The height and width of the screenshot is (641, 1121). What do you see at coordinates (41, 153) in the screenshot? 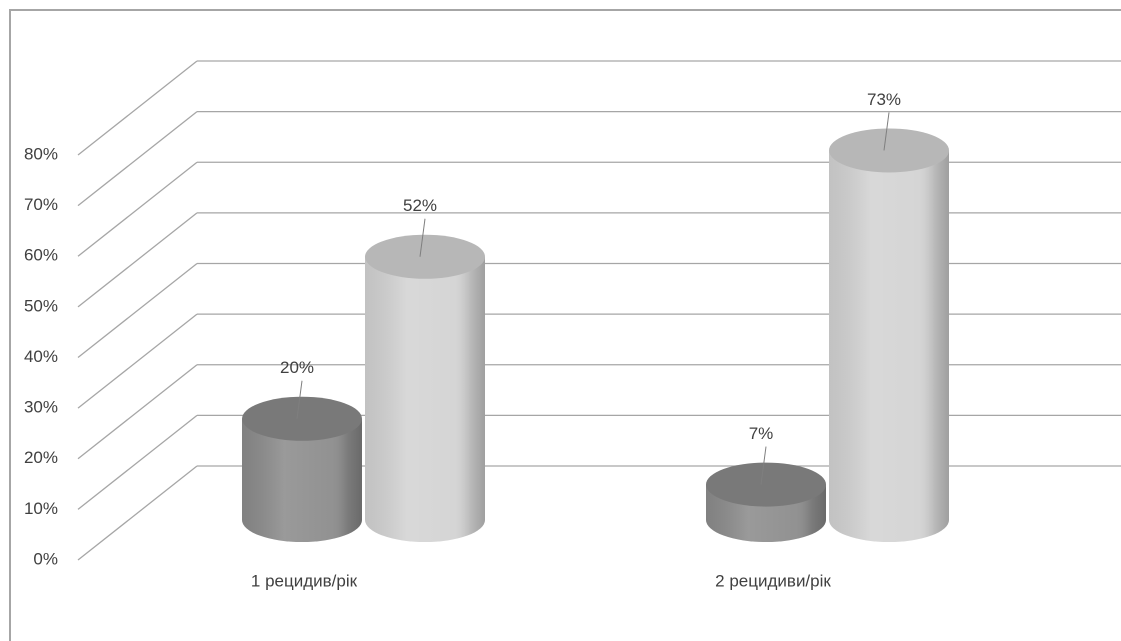
I see `y-tick-label: 80%` at bounding box center [41, 153].